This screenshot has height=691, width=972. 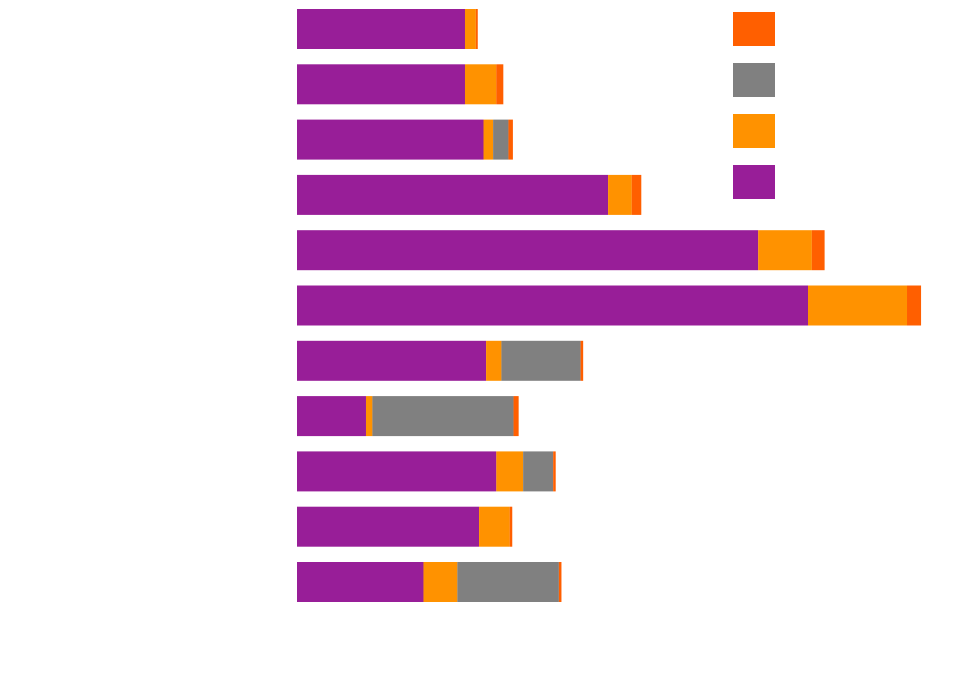 What do you see at coordinates (754, 105) in the screenshot?
I see `legend` at bounding box center [754, 105].